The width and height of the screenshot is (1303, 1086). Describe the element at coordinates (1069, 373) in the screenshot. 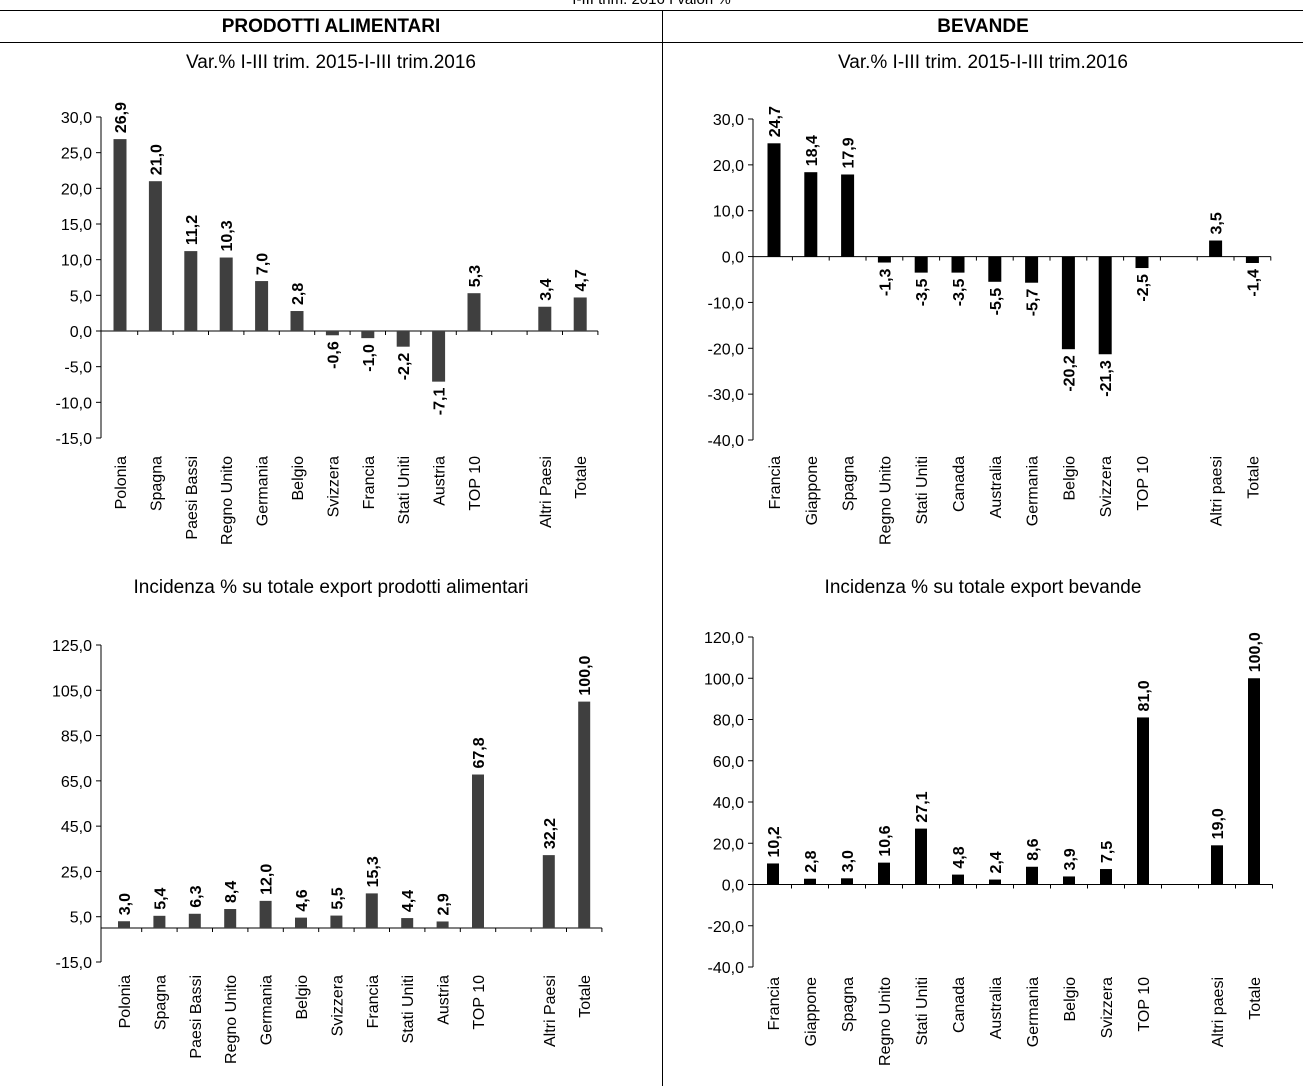

I see `data-label-belgio: -20,2` at that location.